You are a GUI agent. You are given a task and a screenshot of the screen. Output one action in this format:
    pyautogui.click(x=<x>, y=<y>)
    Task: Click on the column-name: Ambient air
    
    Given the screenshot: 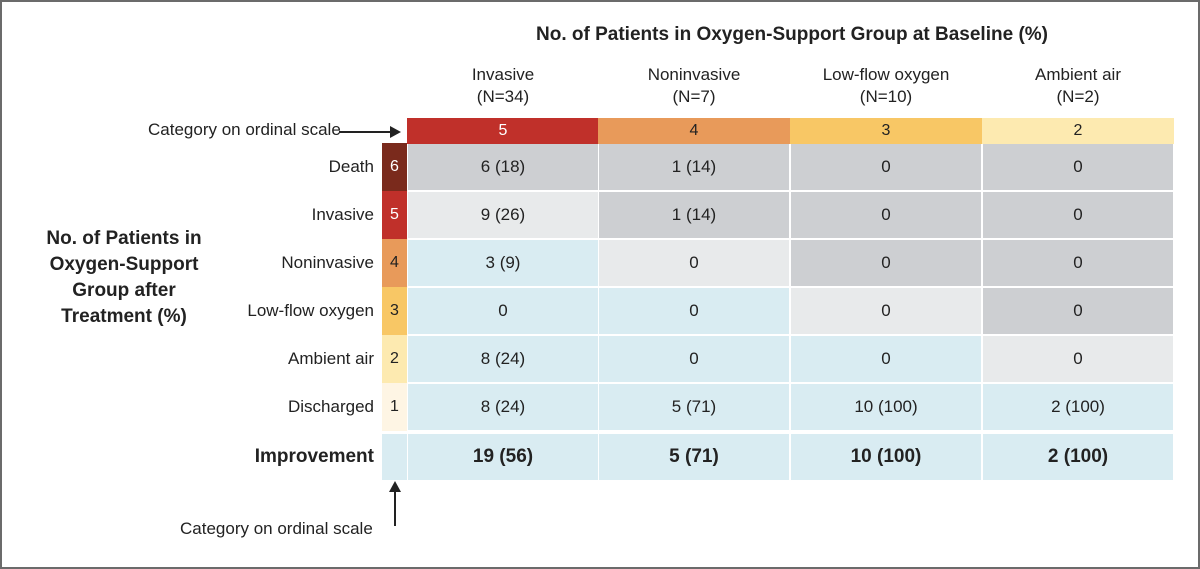 What is the action you would take?
    pyautogui.click(x=1078, y=74)
    